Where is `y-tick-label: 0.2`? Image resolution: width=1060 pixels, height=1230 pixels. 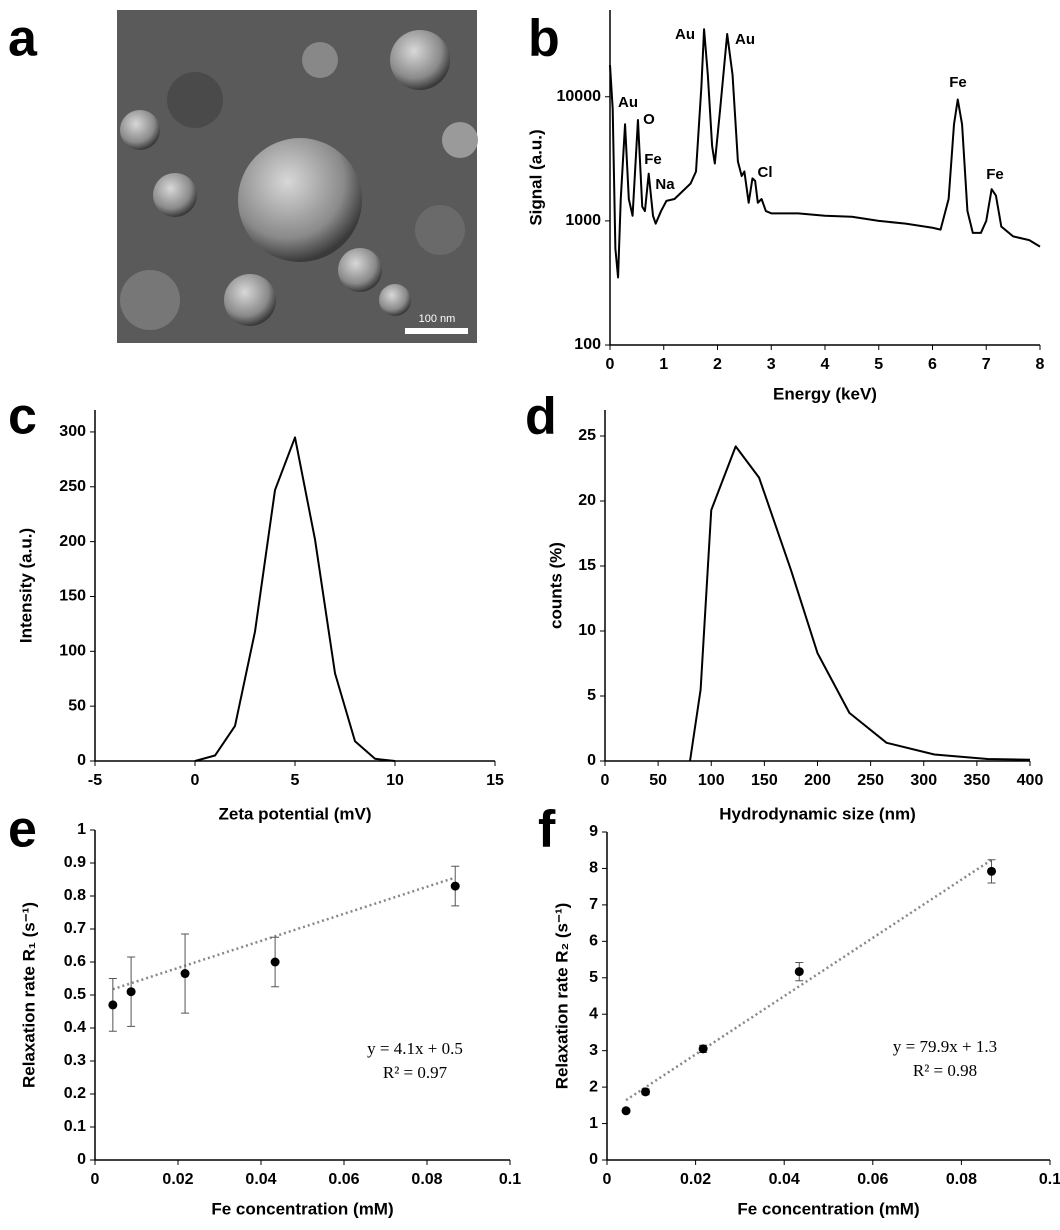
y-tick-label: 0.2 is located at coordinates (75, 1093).